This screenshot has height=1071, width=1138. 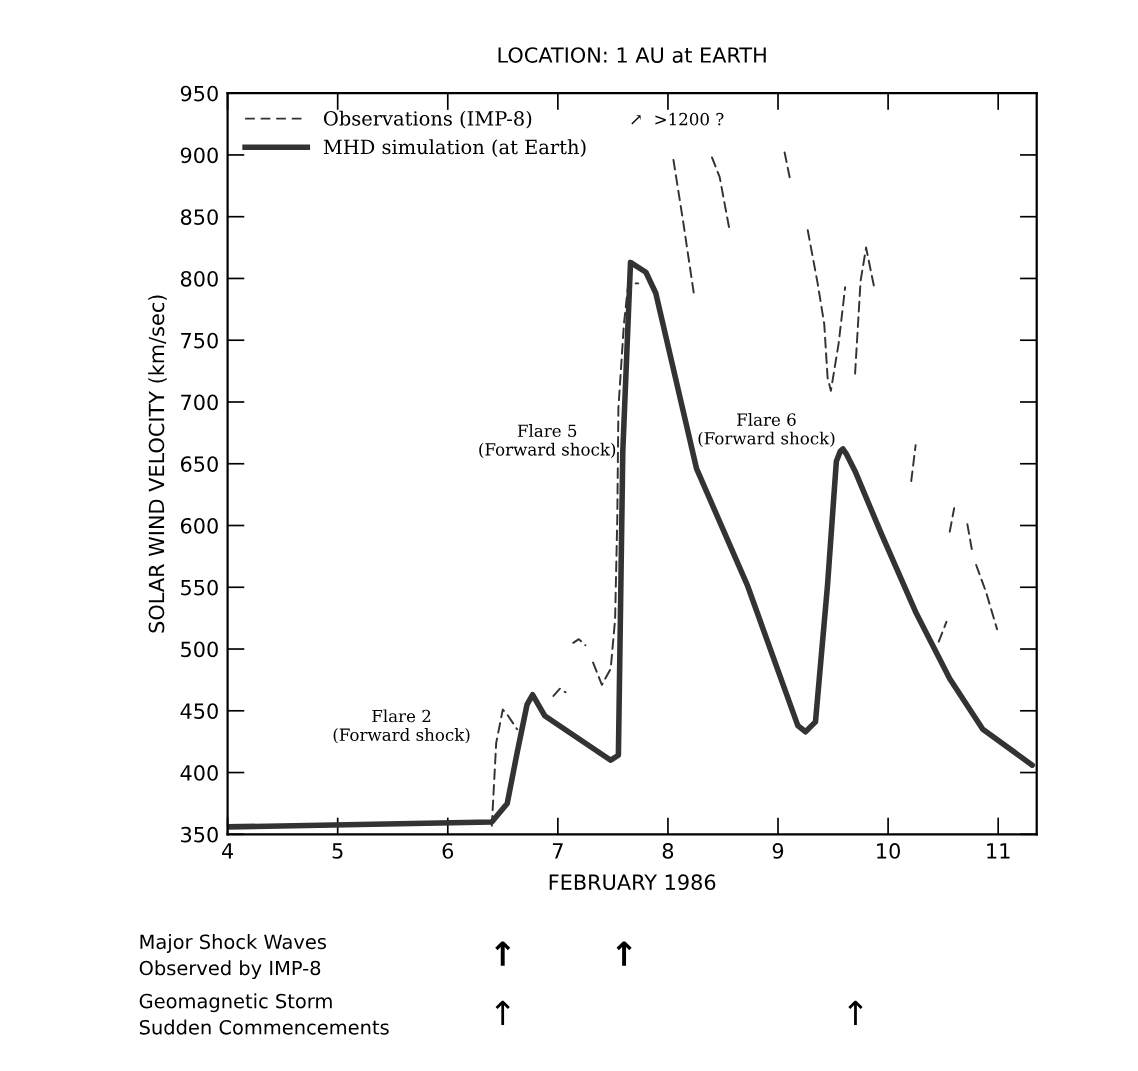 What do you see at coordinates (778, 851) in the screenshot?
I see `x-tick-label: 9` at bounding box center [778, 851].